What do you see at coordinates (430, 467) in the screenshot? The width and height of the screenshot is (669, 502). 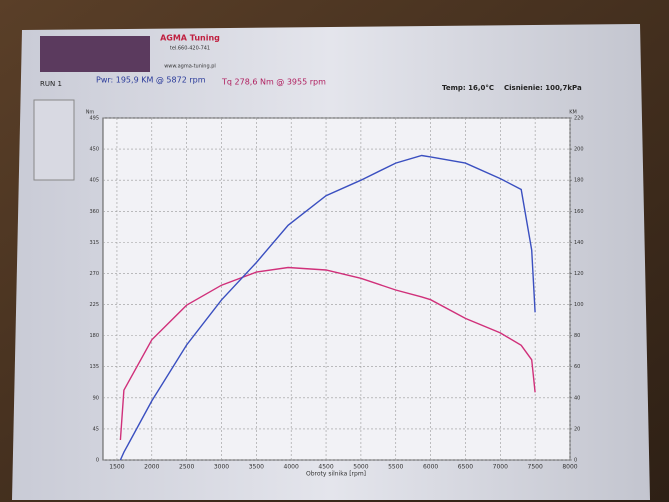 I see `x-tick-label: 6000` at bounding box center [430, 467].